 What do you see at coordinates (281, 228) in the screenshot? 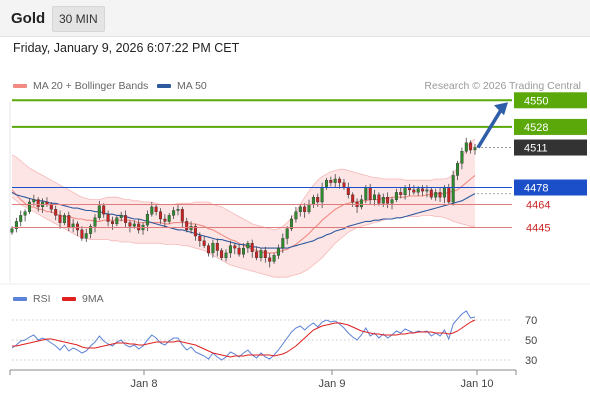
I see `level-4445: 4445` at bounding box center [281, 228].